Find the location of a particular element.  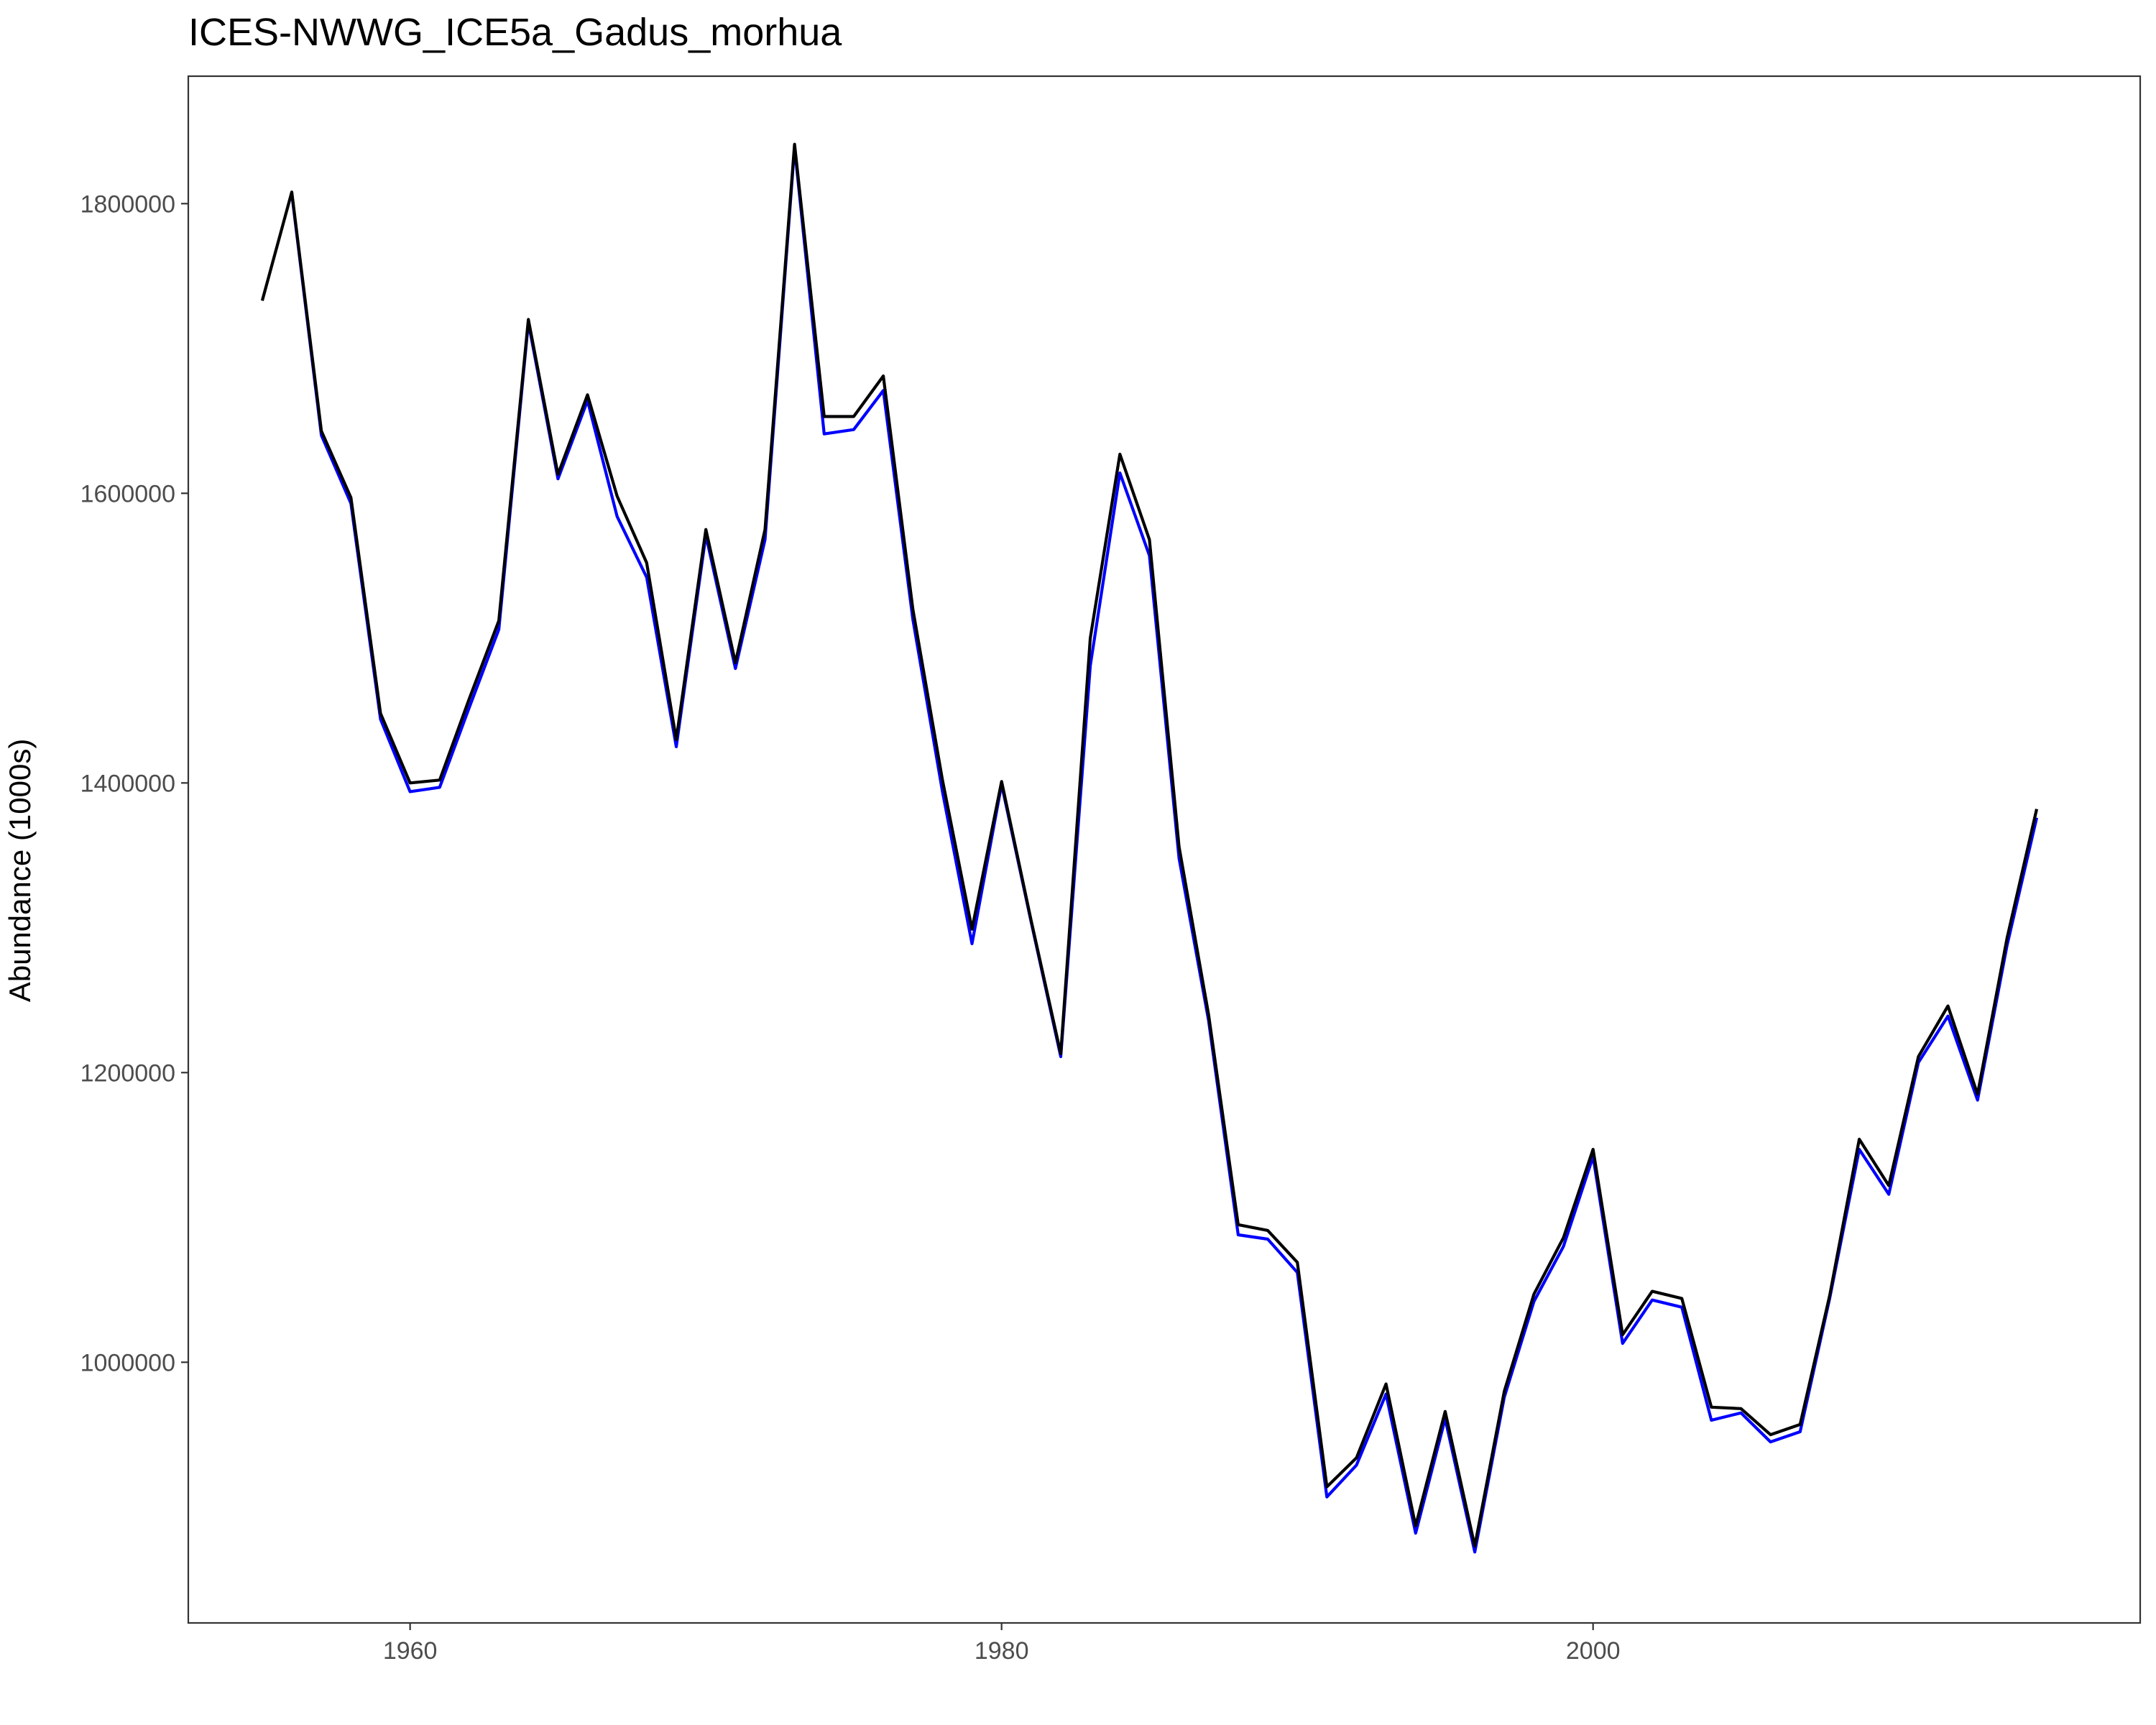

y-axis: 1000000 1200000 1400000 1600000 1800000 is located at coordinates (134, 783).